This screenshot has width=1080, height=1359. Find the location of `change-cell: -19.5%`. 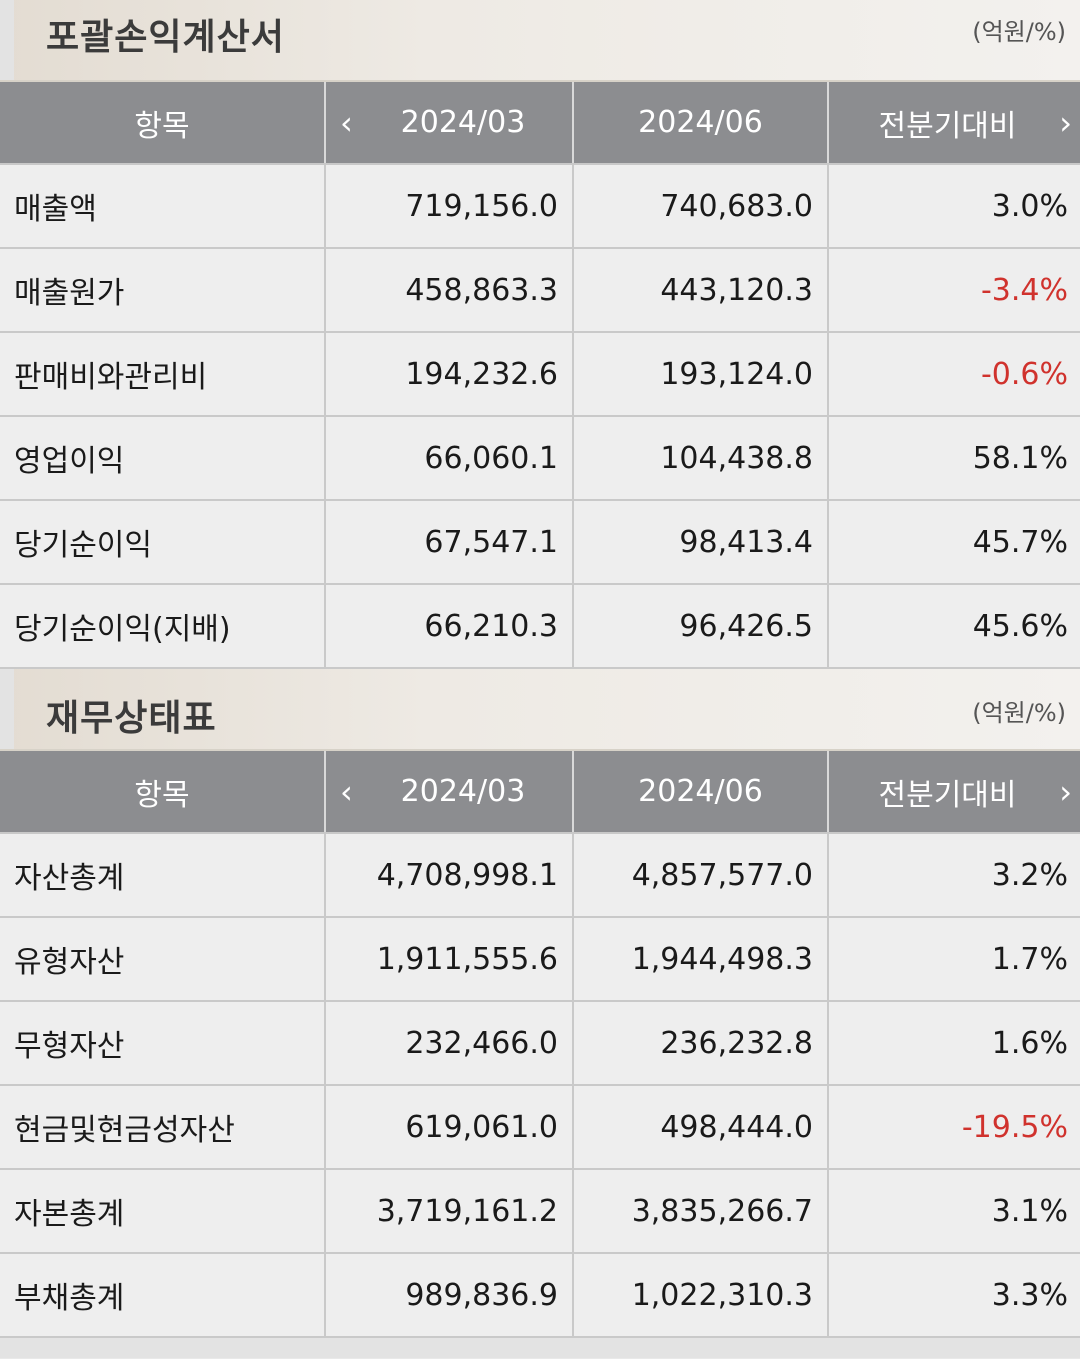

change-cell: -19.5% is located at coordinates (954, 1127).